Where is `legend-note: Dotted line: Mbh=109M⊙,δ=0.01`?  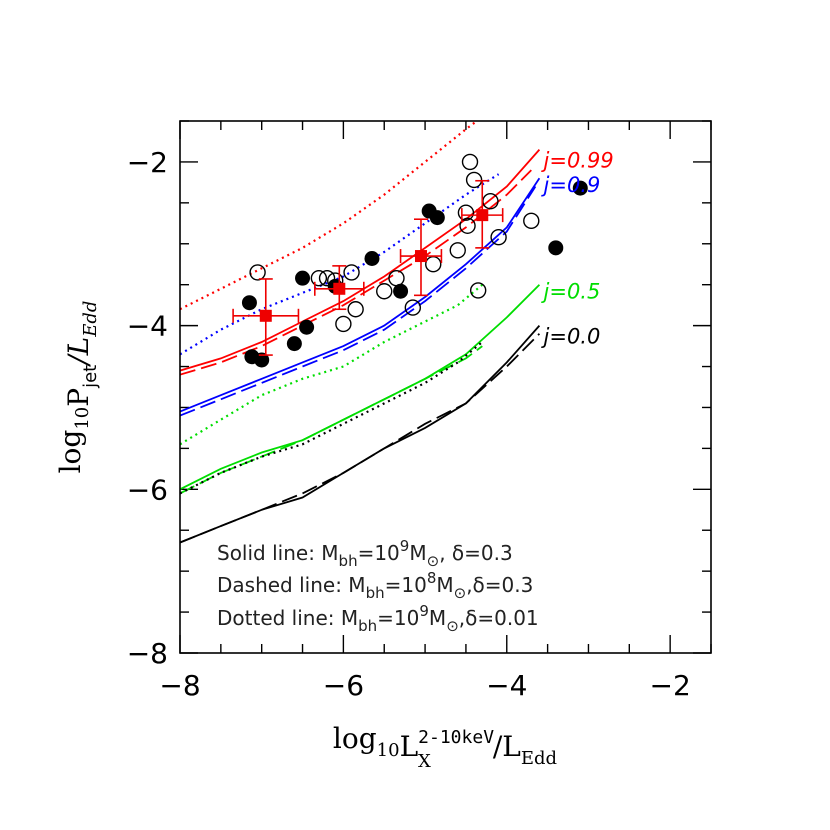
legend-note: Dotted line: Mbh=109M⊙,δ=0.01 is located at coordinates (378, 618).